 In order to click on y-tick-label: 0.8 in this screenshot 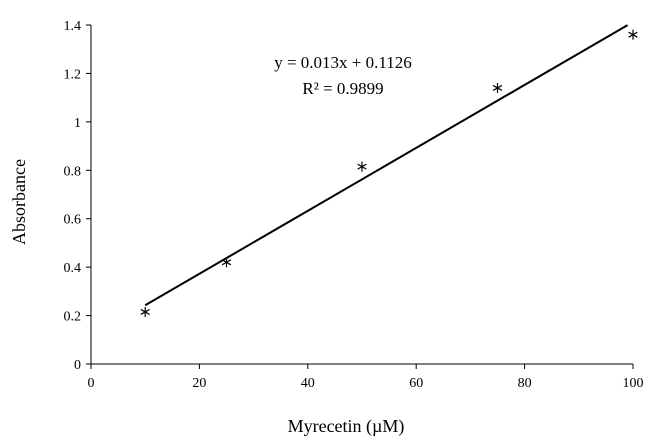, I will do `click(73, 171)`.